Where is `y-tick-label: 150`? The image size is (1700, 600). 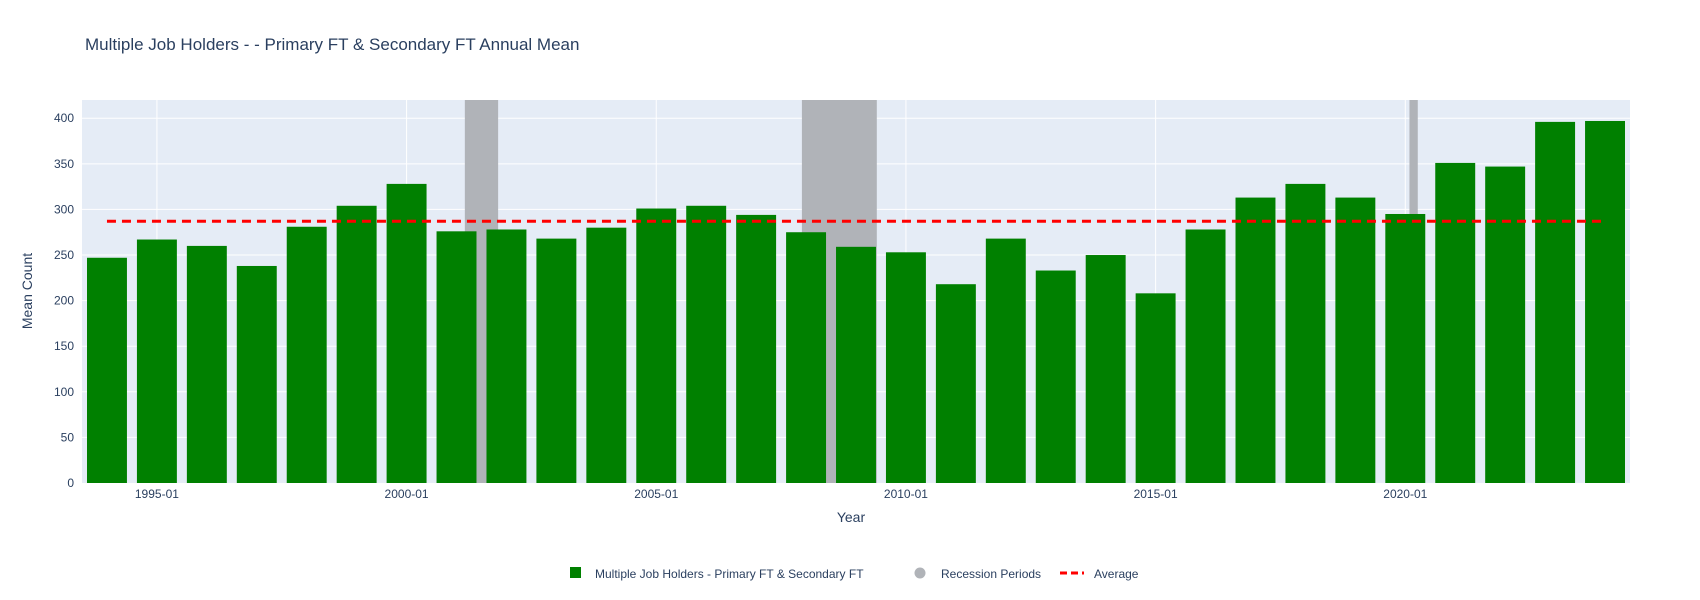 y-tick-label: 150 is located at coordinates (64, 346).